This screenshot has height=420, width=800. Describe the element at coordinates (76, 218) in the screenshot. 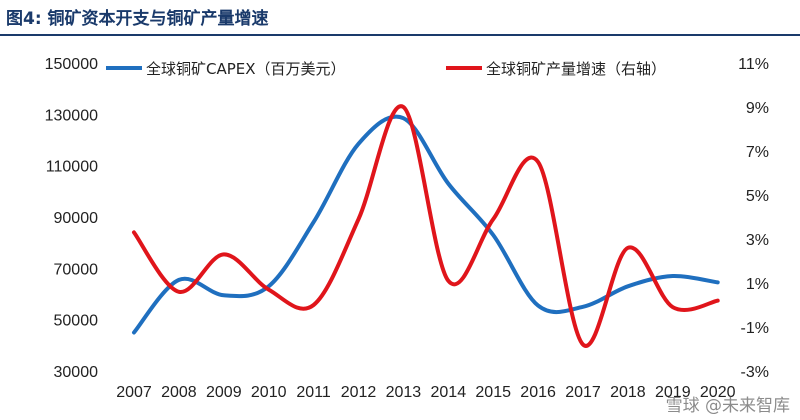

I see `left-tick-label: 90000` at that location.